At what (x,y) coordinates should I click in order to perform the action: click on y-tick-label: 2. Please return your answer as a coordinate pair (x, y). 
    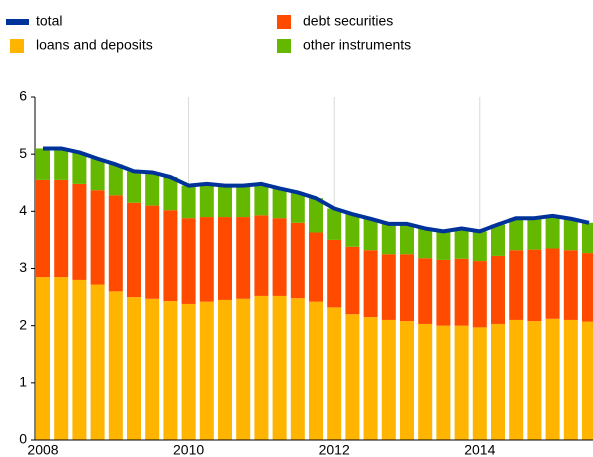
    Looking at the image, I should click on (23, 324).